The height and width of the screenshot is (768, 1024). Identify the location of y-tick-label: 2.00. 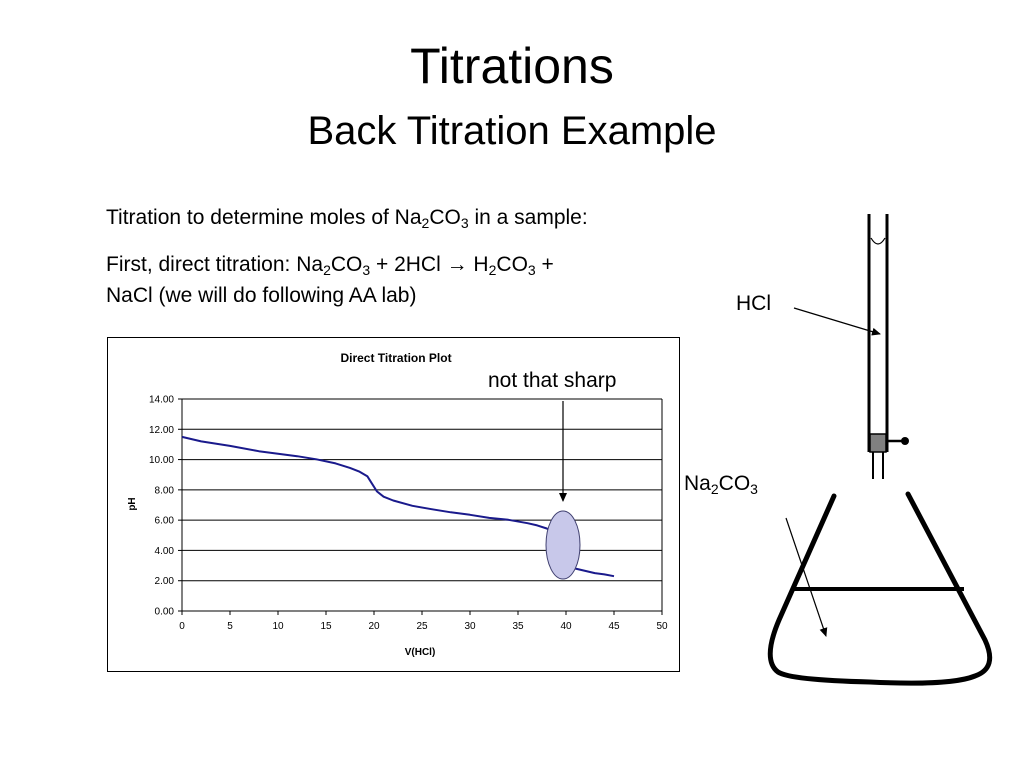
(165, 581).